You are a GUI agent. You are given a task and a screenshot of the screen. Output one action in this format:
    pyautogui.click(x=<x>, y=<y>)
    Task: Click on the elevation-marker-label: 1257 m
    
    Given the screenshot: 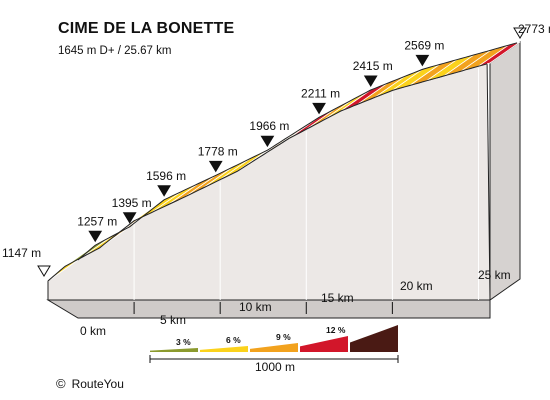 What is the action you would take?
    pyautogui.click(x=97, y=221)
    